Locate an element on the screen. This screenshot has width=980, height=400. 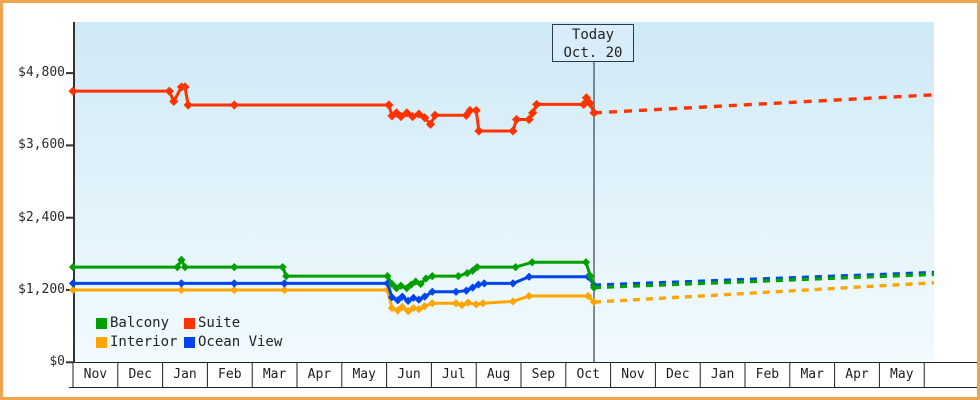
y-axis-label: $2,400 is located at coordinates (41, 217).